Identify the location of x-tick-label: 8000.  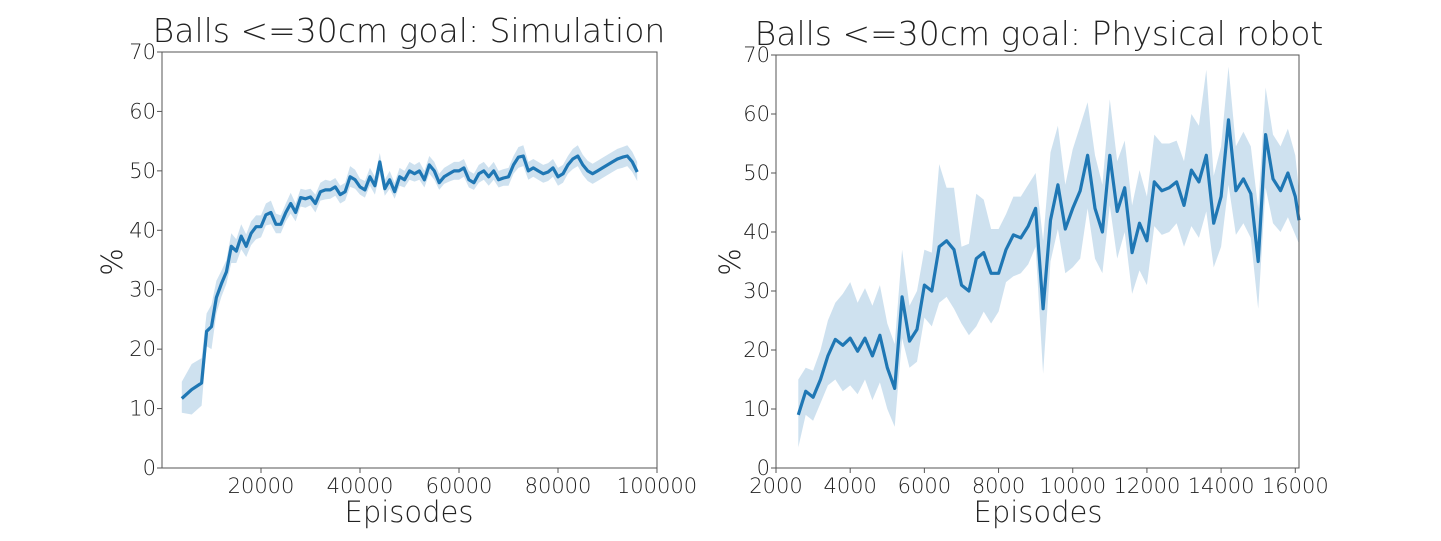
(998, 486).